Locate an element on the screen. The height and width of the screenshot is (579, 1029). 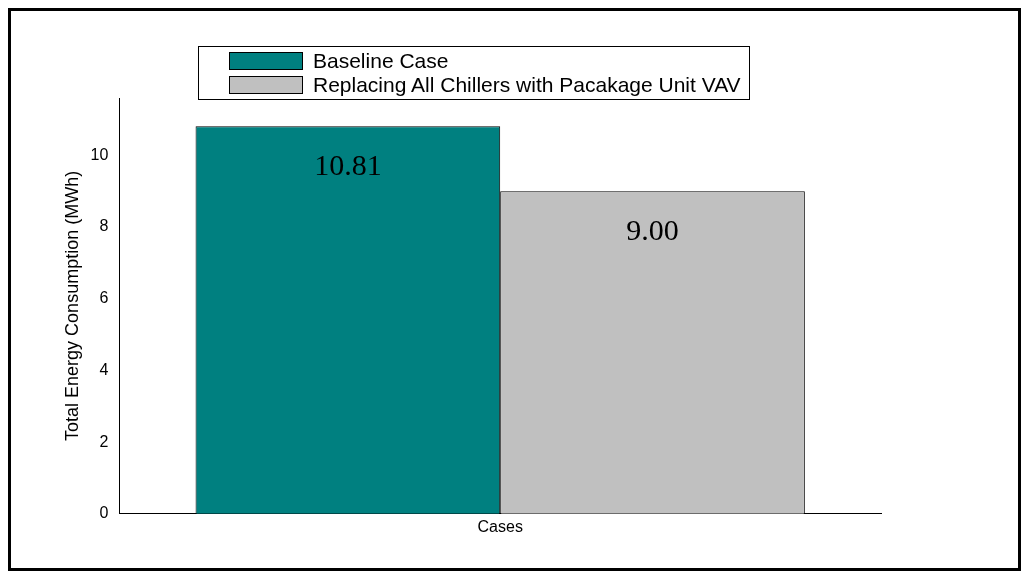
legend-label: Replacing All Chillers with Pacakage Unit VAV is located at coordinates (527, 85).